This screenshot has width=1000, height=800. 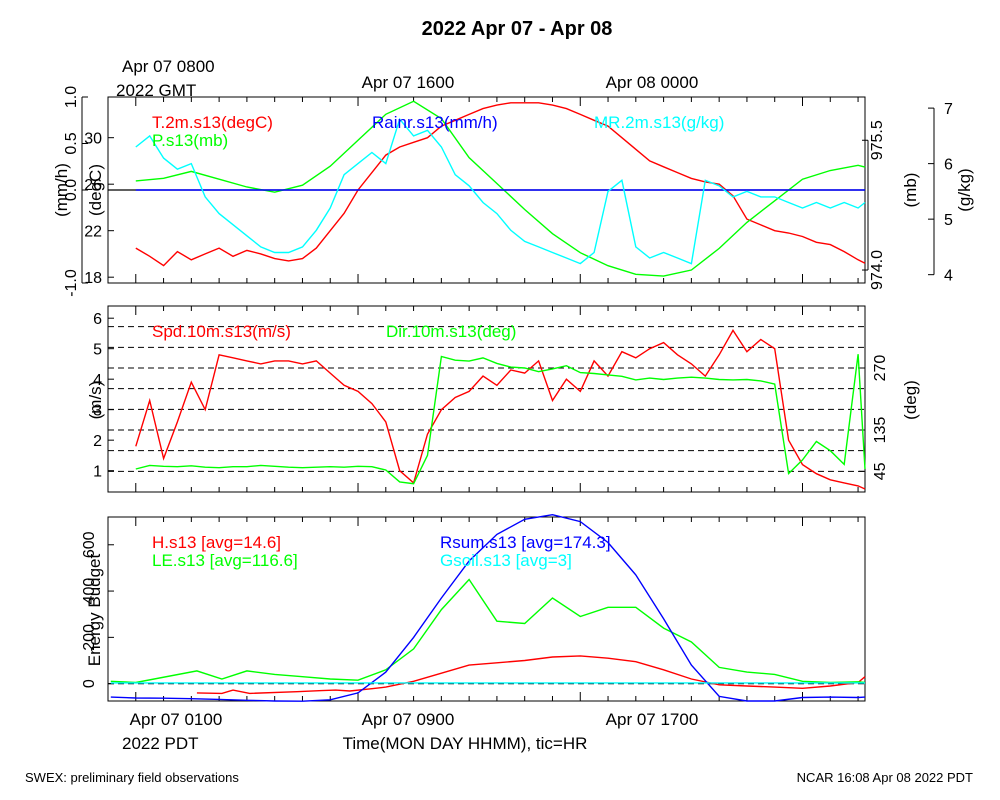 What do you see at coordinates (156, 90) in the screenshot?
I see `top-date-label-line2: 2022 GMT` at bounding box center [156, 90].